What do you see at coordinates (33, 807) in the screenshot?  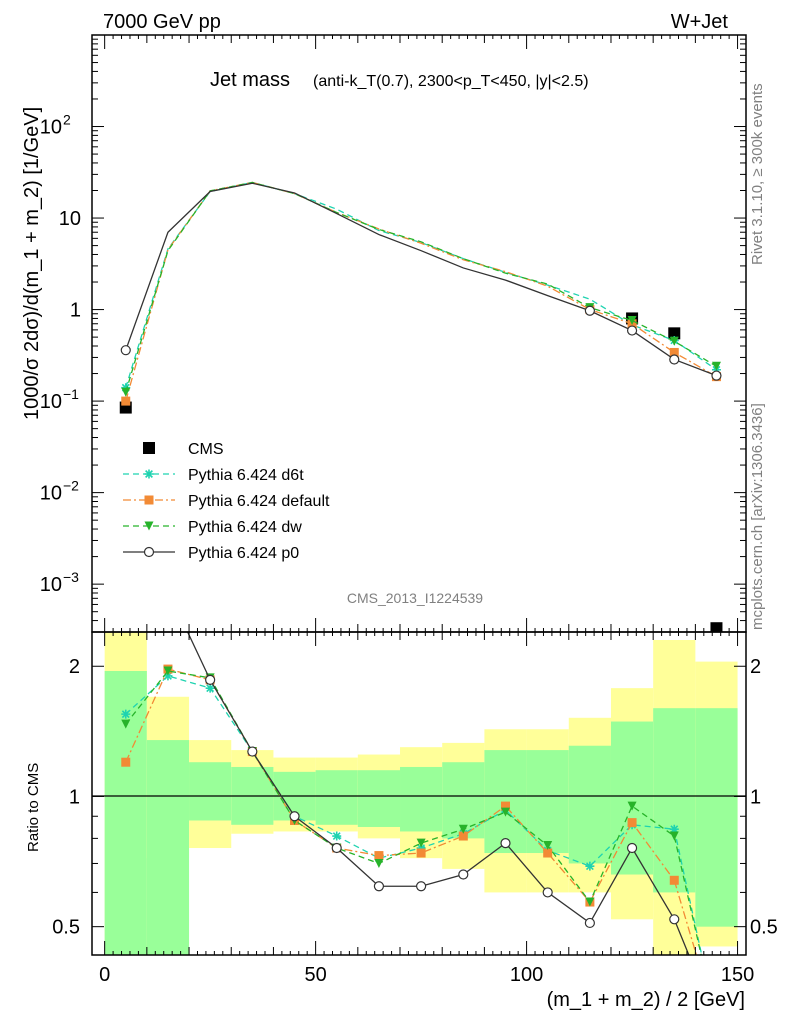 I see `ratio-y-axis-label: Ratio to CMS` at bounding box center [33, 807].